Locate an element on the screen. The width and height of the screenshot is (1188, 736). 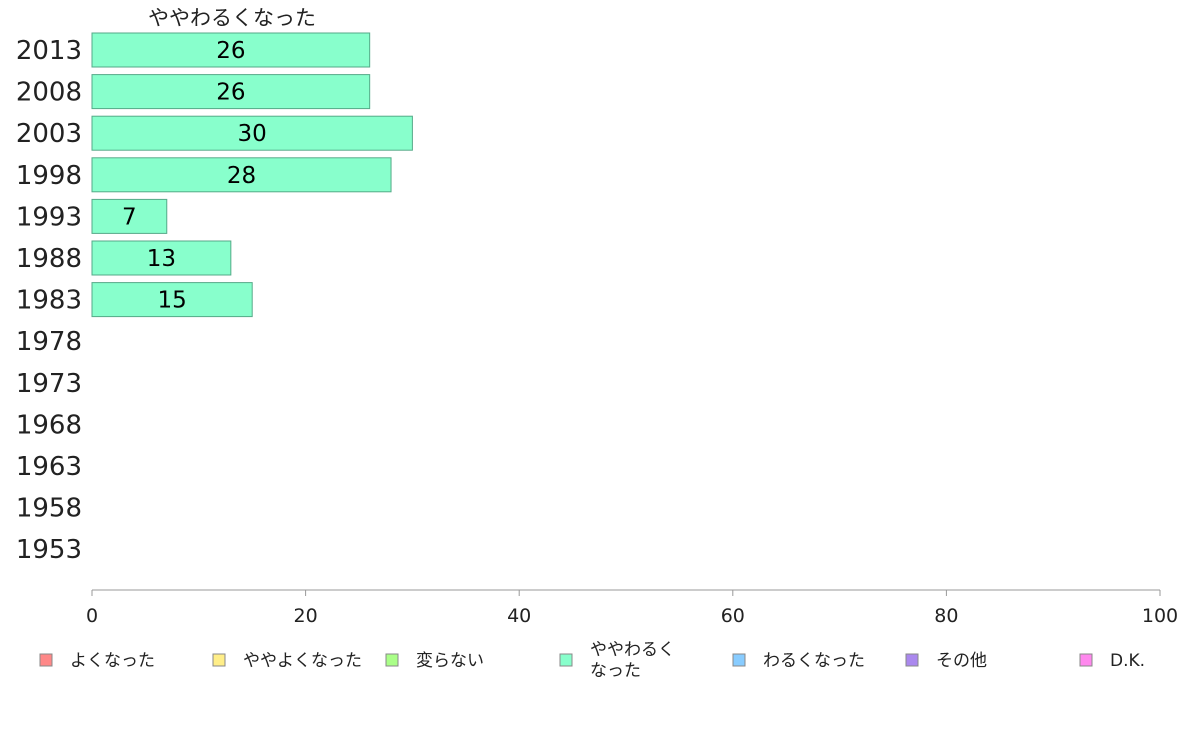
bar-value-label: 28 is located at coordinates (241, 176).